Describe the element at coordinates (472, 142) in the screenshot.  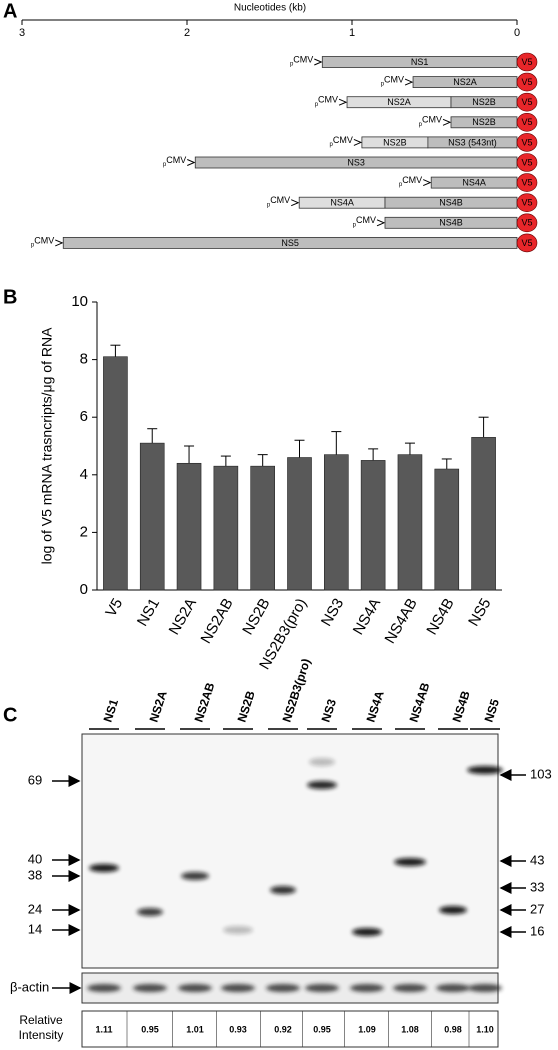
I see `segment-label: NS3 (543nt)` at that location.